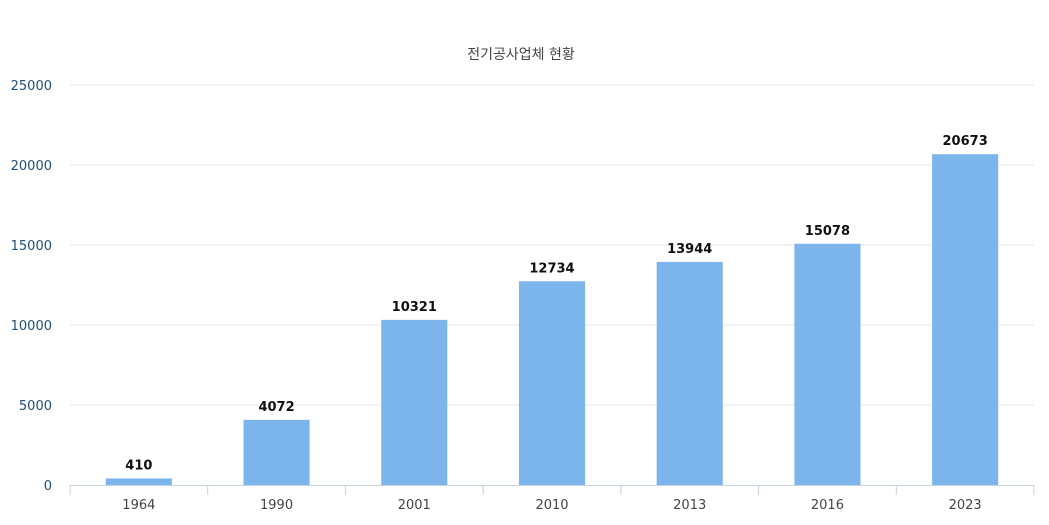 The height and width of the screenshot is (525, 1049). I want to click on data-label: 410, so click(138, 465).